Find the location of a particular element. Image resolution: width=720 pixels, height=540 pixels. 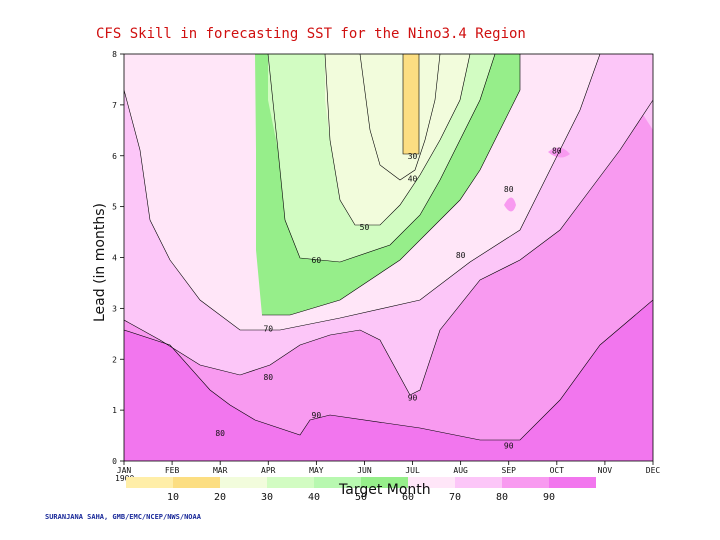

band-70-80-right is located at coordinates (646, 92).